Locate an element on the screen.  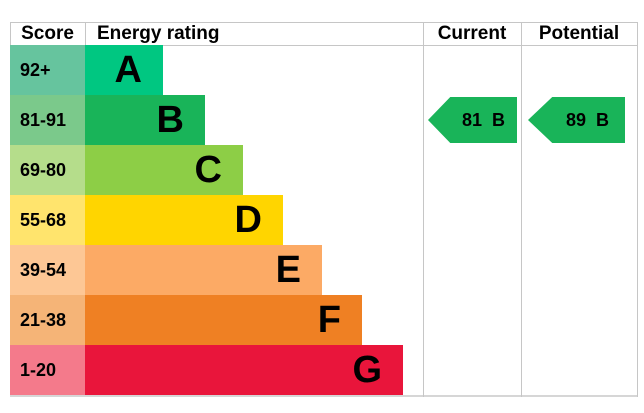
band-g-score-range: 1-20 is located at coordinates (47, 370).